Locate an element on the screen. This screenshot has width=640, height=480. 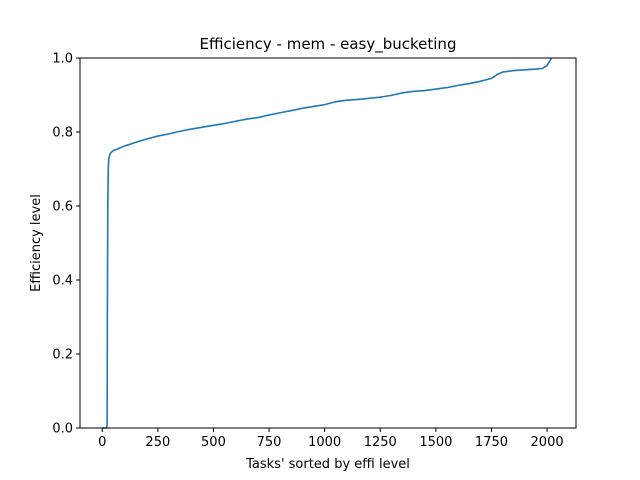
y-axis-label: Efficiency level is located at coordinates (36, 243).